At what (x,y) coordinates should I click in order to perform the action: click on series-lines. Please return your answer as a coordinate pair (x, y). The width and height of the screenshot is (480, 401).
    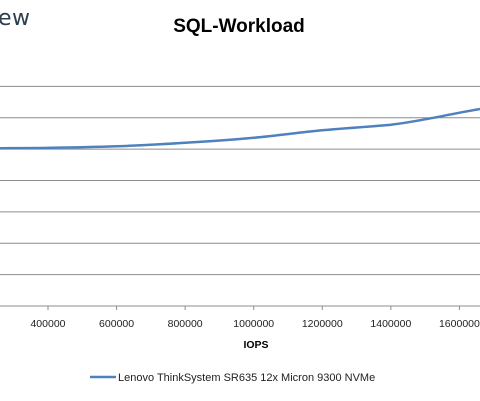
    Looking at the image, I should click on (240, 128).